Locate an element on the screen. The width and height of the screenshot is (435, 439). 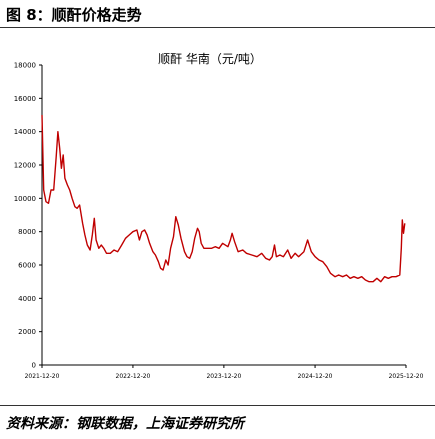
chart-title: 顺酐 华南（元/吨） is located at coordinates (210, 58).